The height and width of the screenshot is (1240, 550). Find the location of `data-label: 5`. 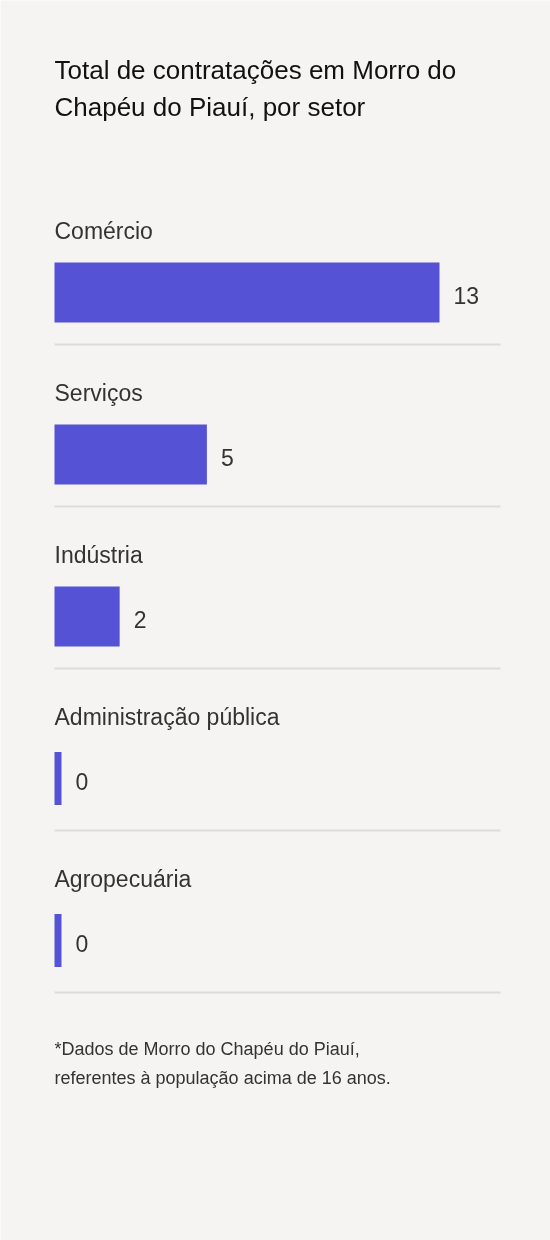

data-label: 5 is located at coordinates (227, 458).